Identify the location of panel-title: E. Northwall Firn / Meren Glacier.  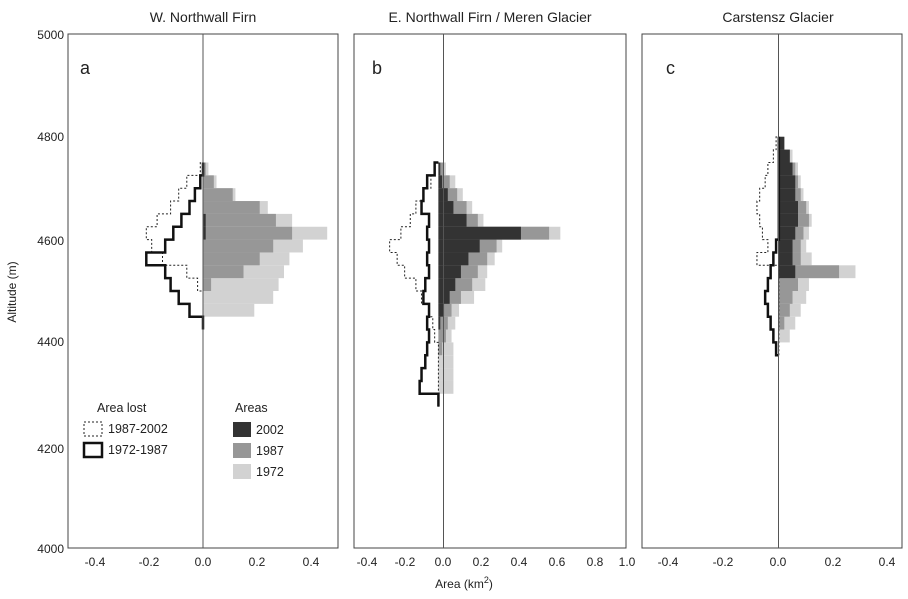
(489, 17).